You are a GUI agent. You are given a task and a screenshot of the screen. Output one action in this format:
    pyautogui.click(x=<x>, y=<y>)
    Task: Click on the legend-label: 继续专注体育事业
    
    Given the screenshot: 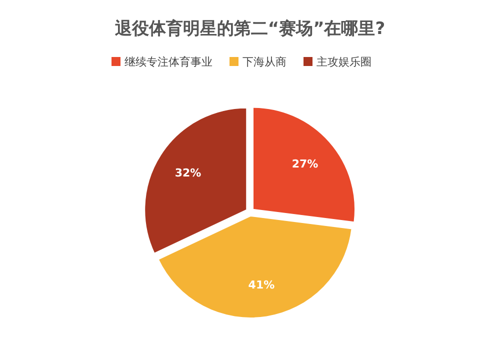 What is the action you would take?
    pyautogui.click(x=168, y=62)
    